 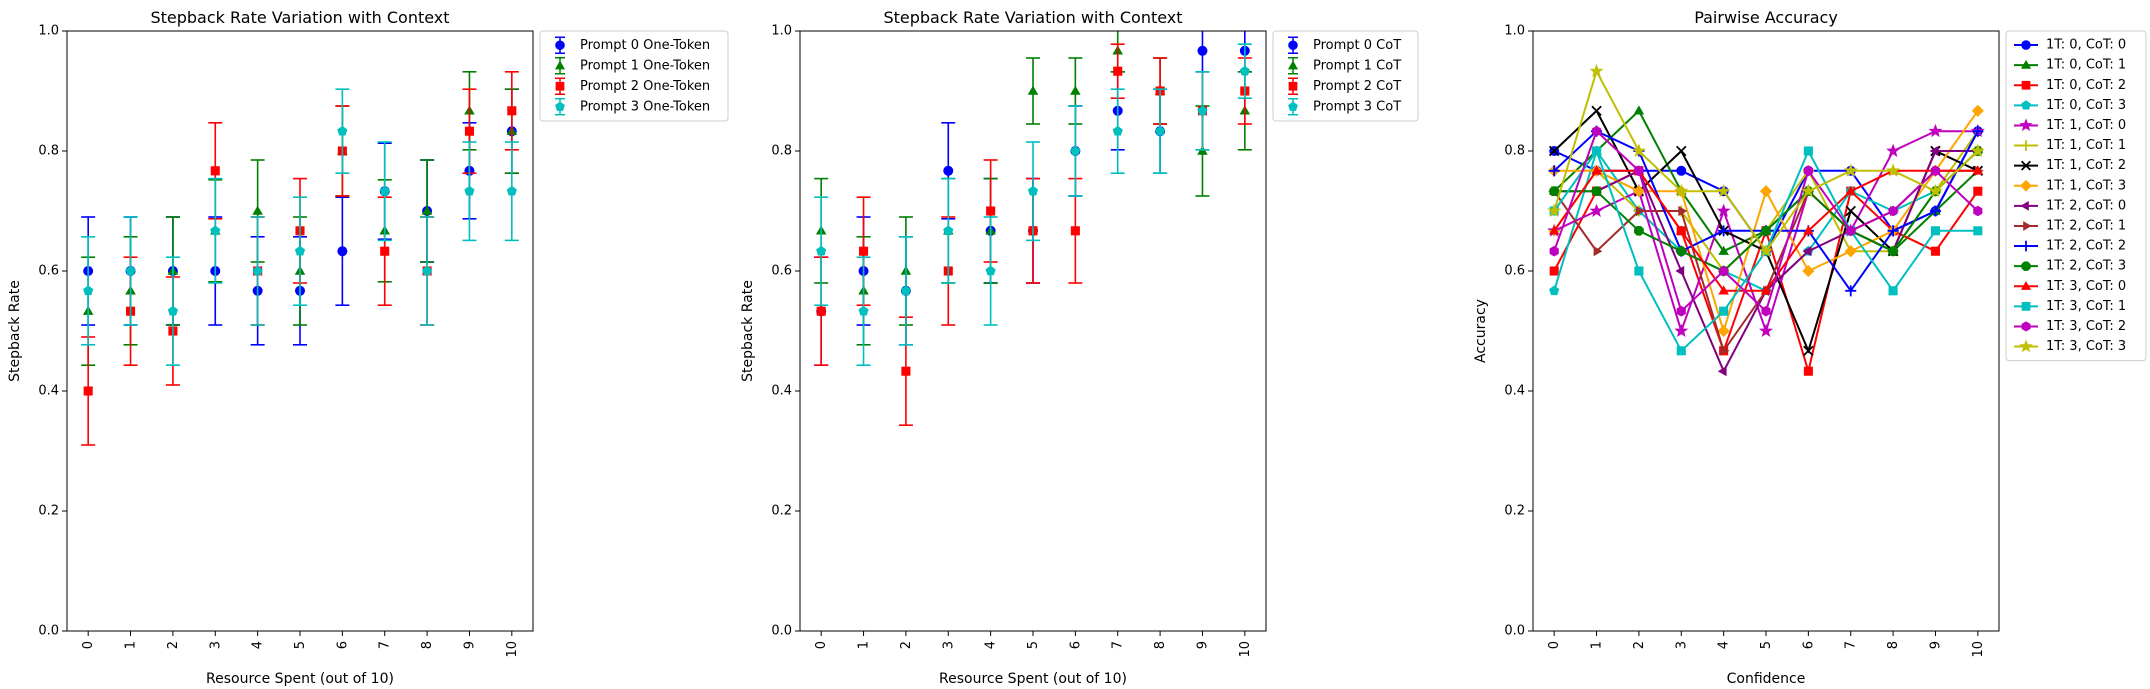 I want to click on legend-label: 1T: 3, CoT: 1, so click(x=2086, y=306).